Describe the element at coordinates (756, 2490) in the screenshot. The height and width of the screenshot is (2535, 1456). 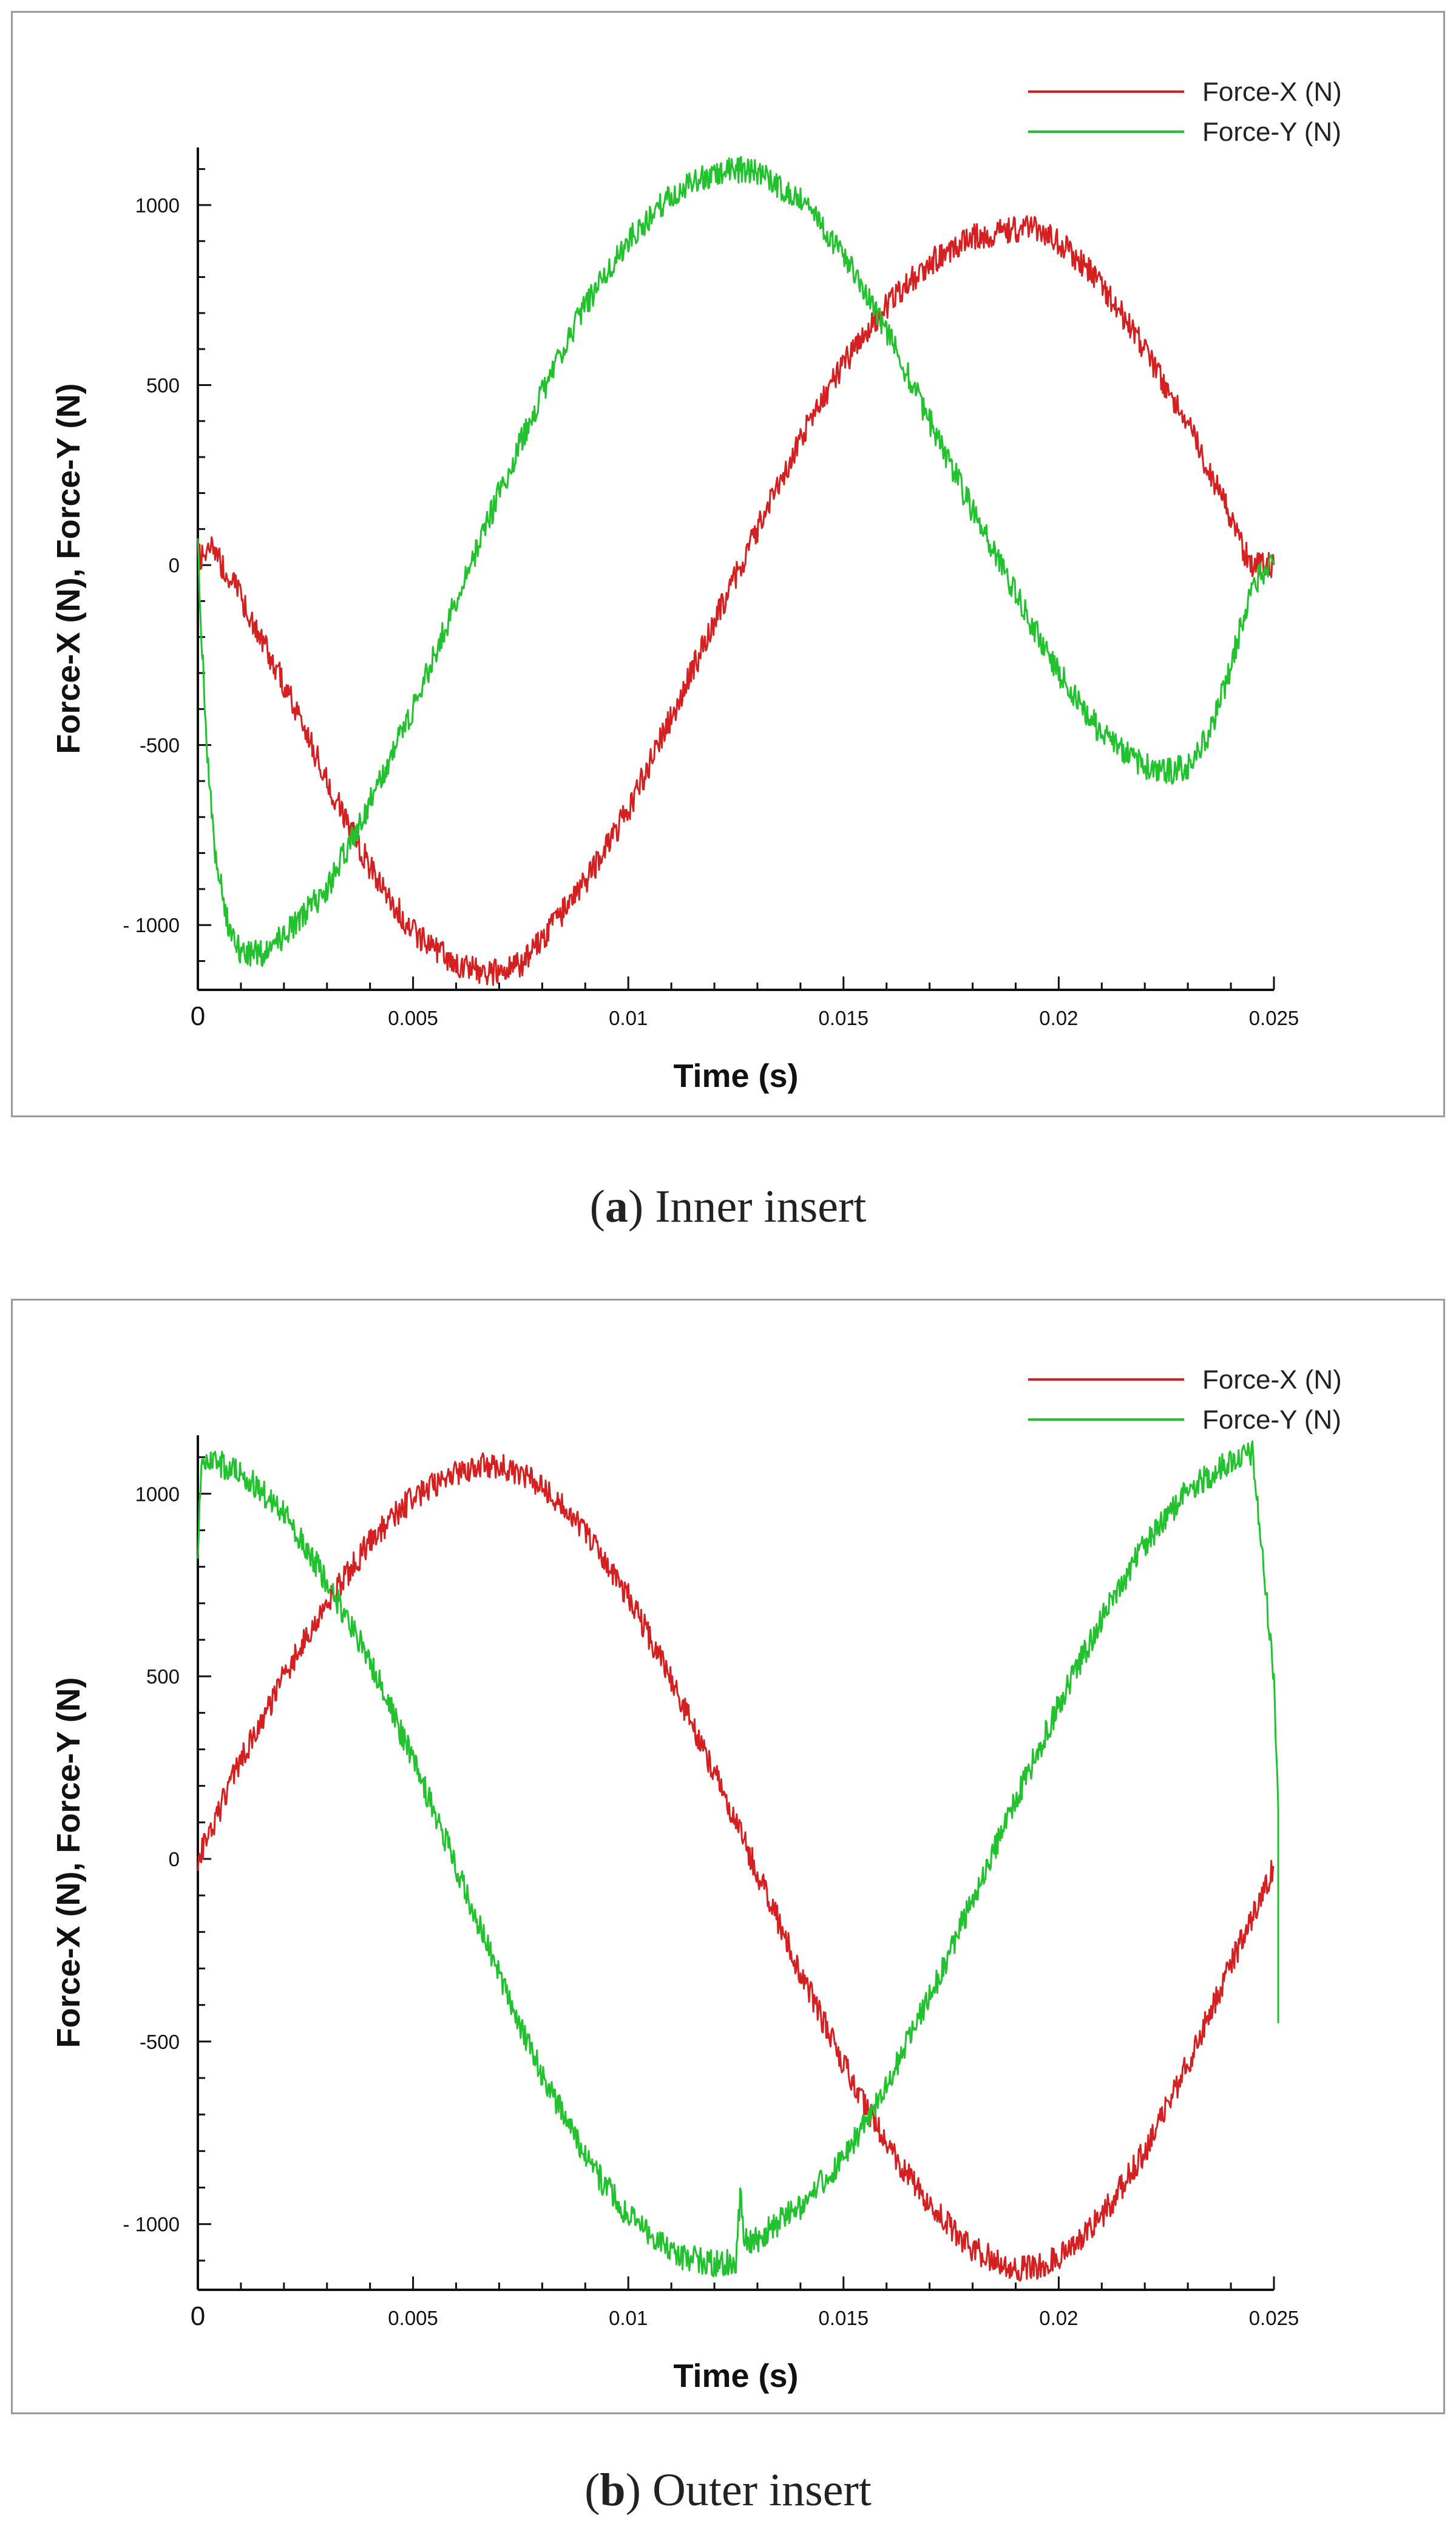
I see `caption-b-text: Outer insert` at that location.